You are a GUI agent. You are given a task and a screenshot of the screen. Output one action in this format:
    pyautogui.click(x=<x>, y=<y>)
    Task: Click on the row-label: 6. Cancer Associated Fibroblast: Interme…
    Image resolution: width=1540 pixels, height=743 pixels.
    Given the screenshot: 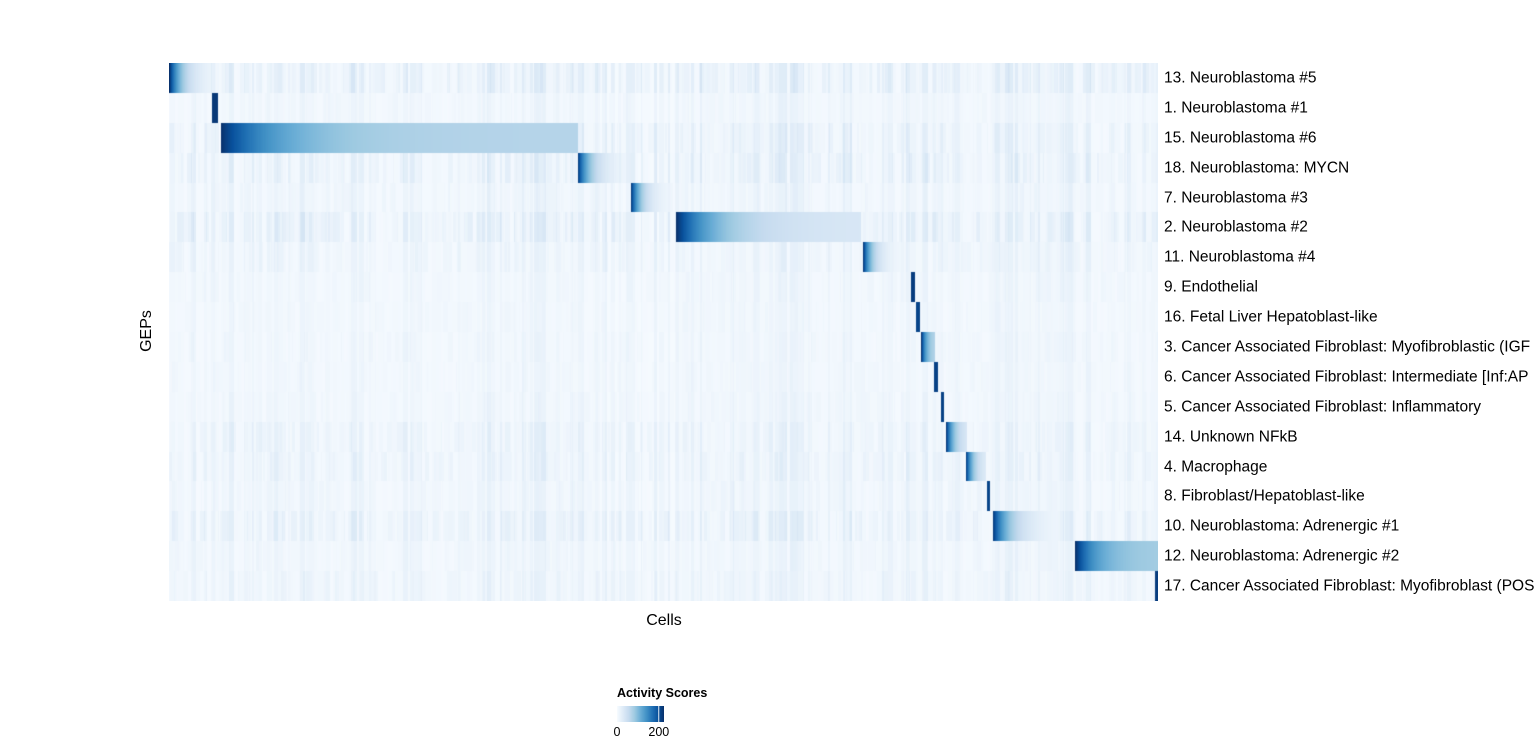 What is the action you would take?
    pyautogui.click(x=1346, y=377)
    